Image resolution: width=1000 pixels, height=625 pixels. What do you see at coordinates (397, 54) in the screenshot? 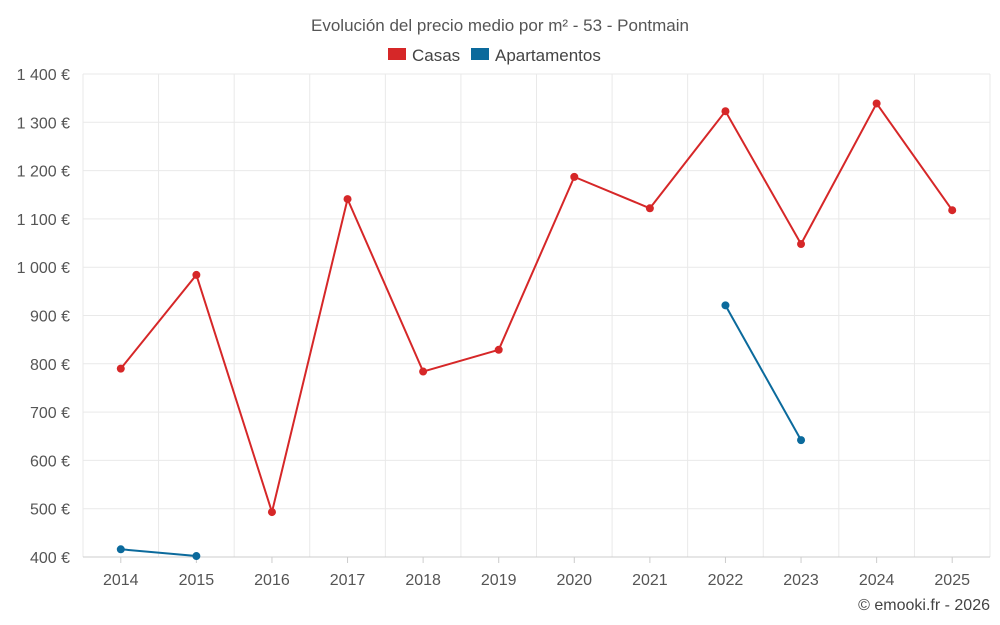
I see `legend-swatch-casas` at bounding box center [397, 54].